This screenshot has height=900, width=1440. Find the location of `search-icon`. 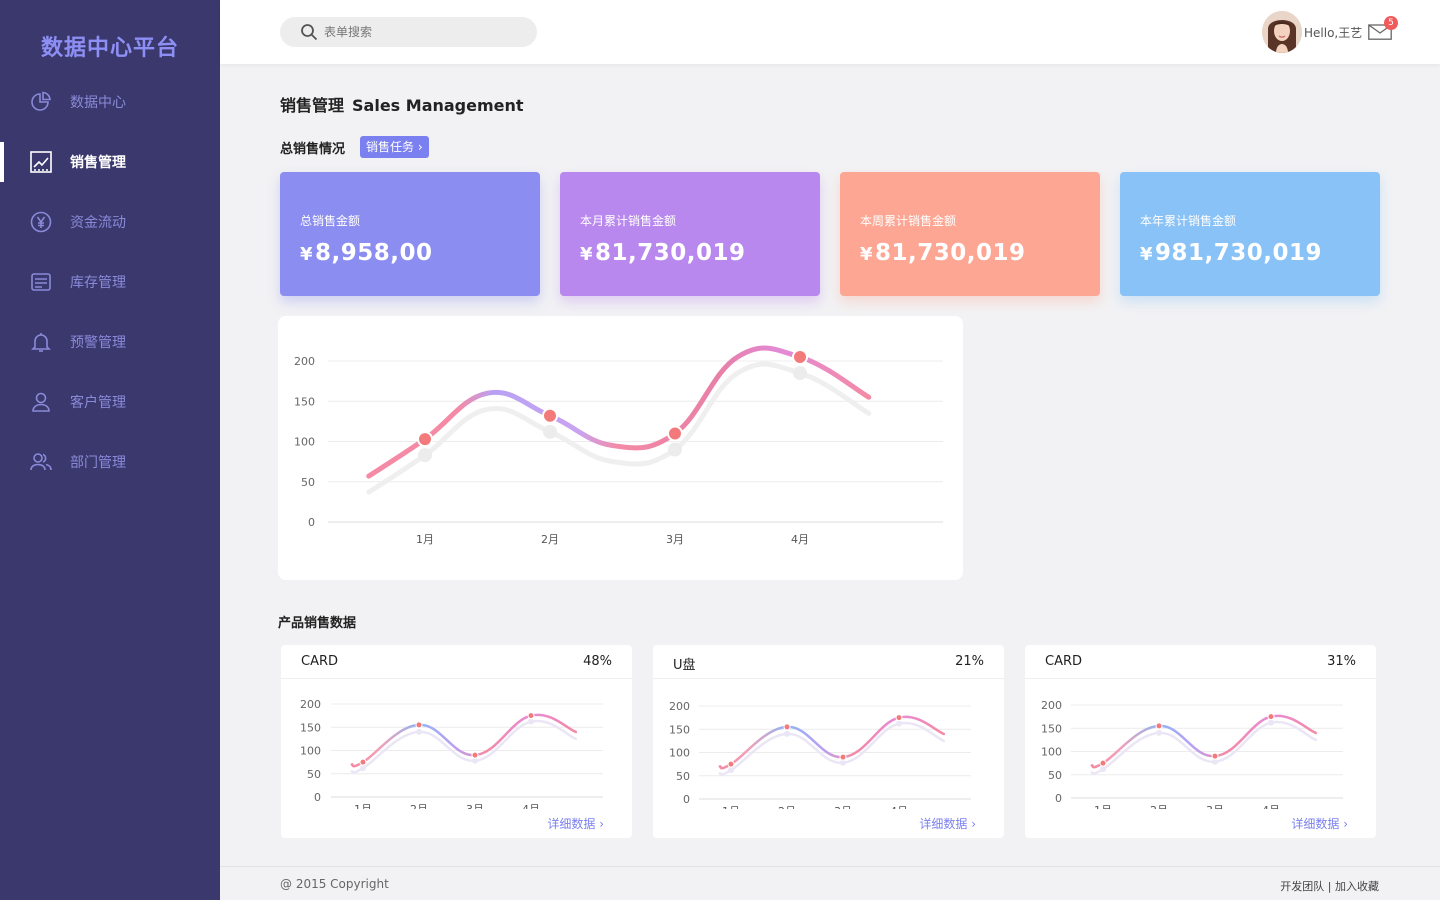

search-icon is located at coordinates (309, 32).